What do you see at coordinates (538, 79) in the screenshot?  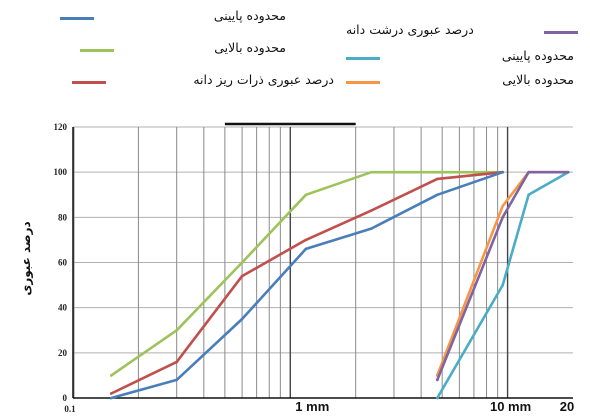 I see `legend-label-coarse-upper: محدوده بالایی` at bounding box center [538, 79].